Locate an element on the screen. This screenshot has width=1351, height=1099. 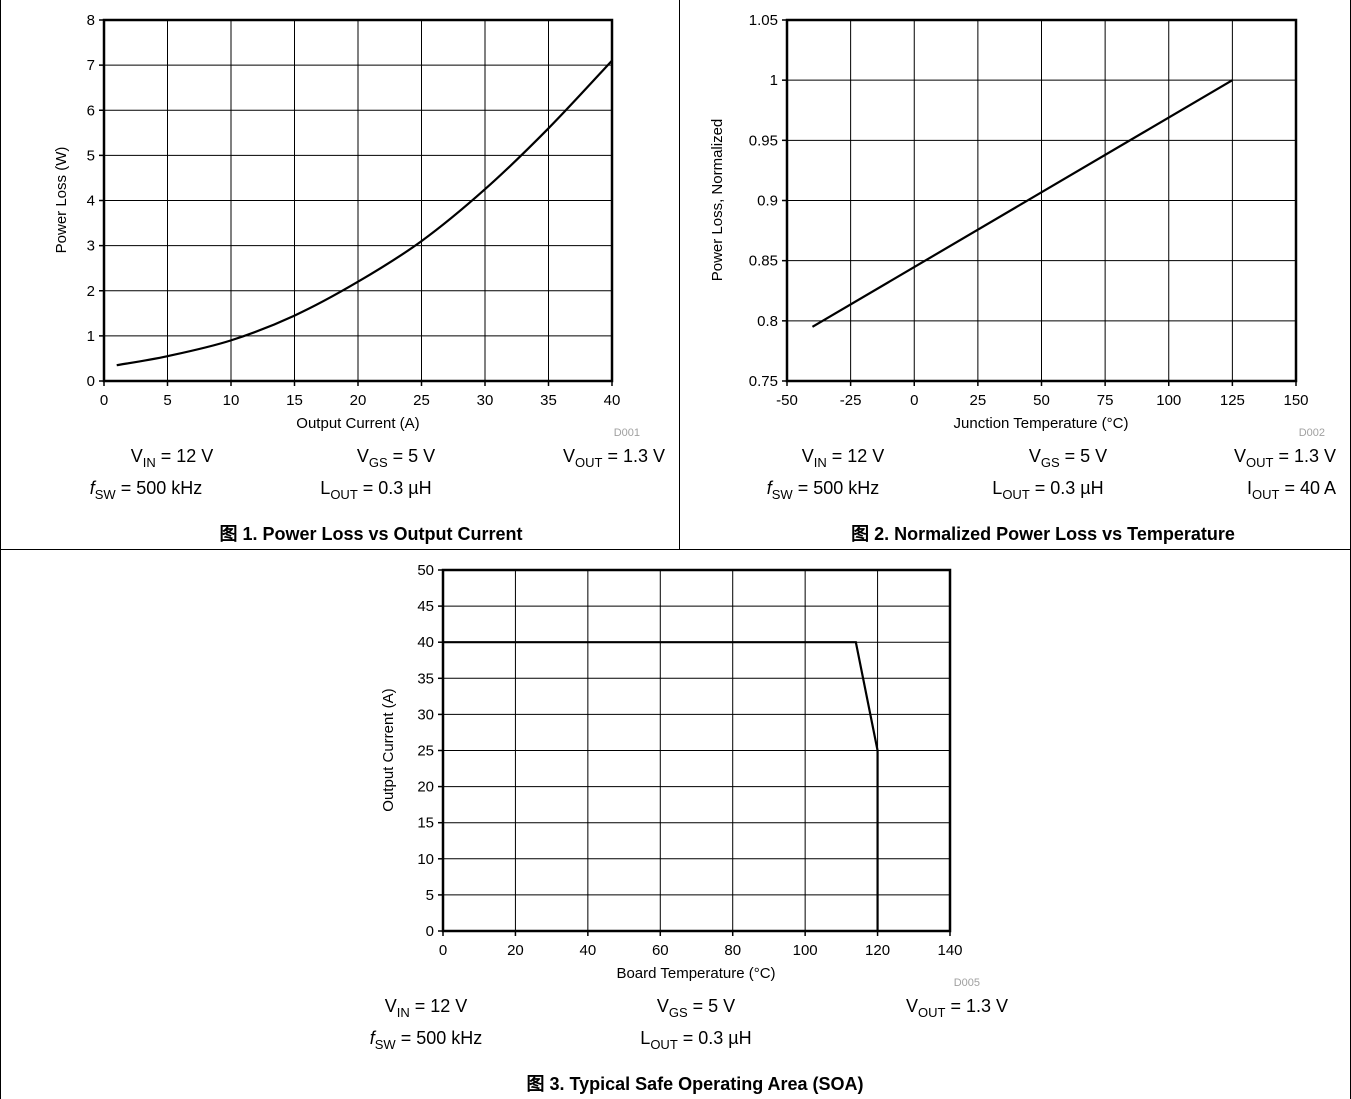
y-tick-label: 0.8 is located at coordinates (767, 321).